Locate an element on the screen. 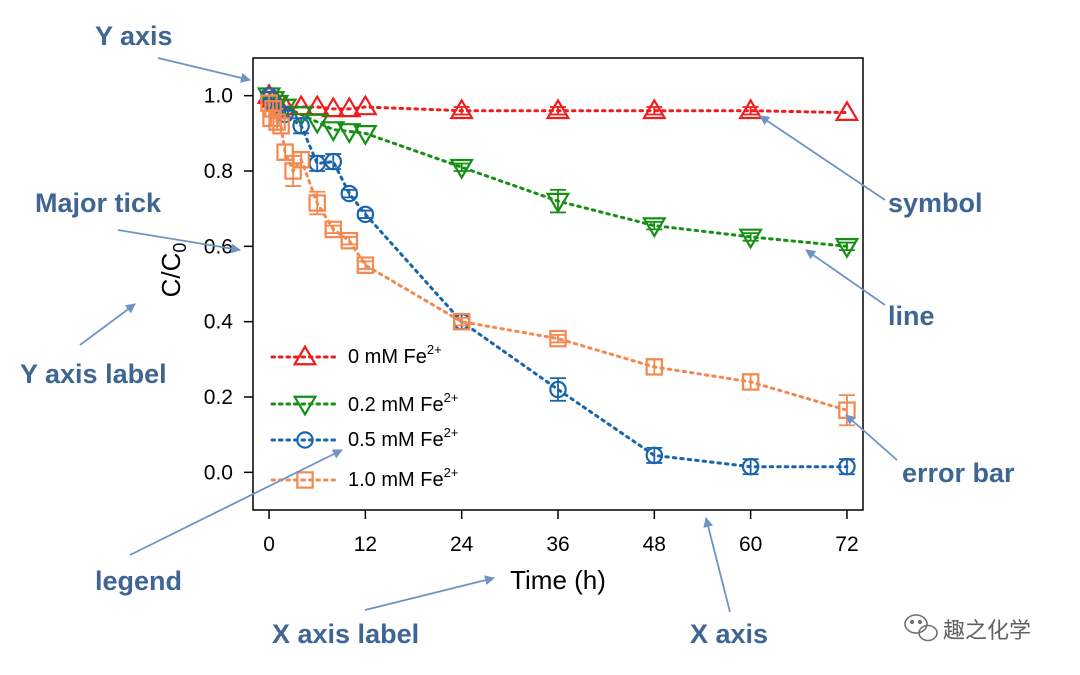 Image resolution: width=1080 pixels, height=675 pixels. y-axis-title: C/C0 is located at coordinates (173, 270).